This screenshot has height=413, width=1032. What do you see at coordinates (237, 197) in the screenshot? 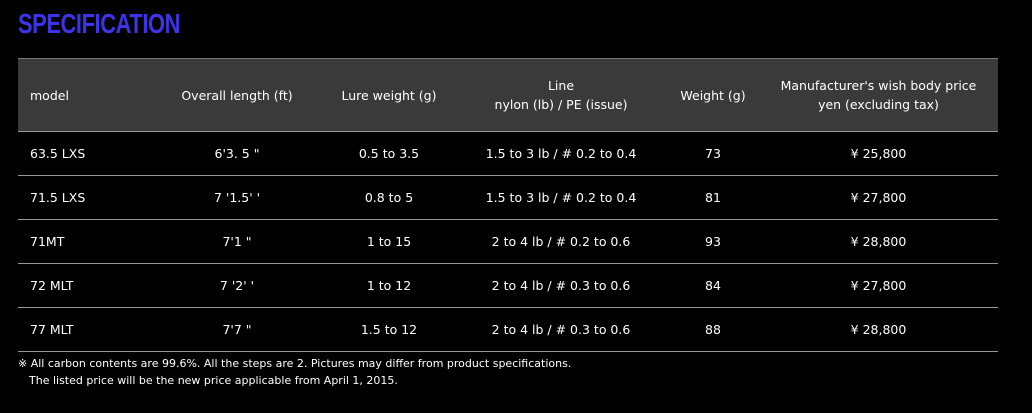
I see `cell-length: 7 '1.5' '` at bounding box center [237, 197].